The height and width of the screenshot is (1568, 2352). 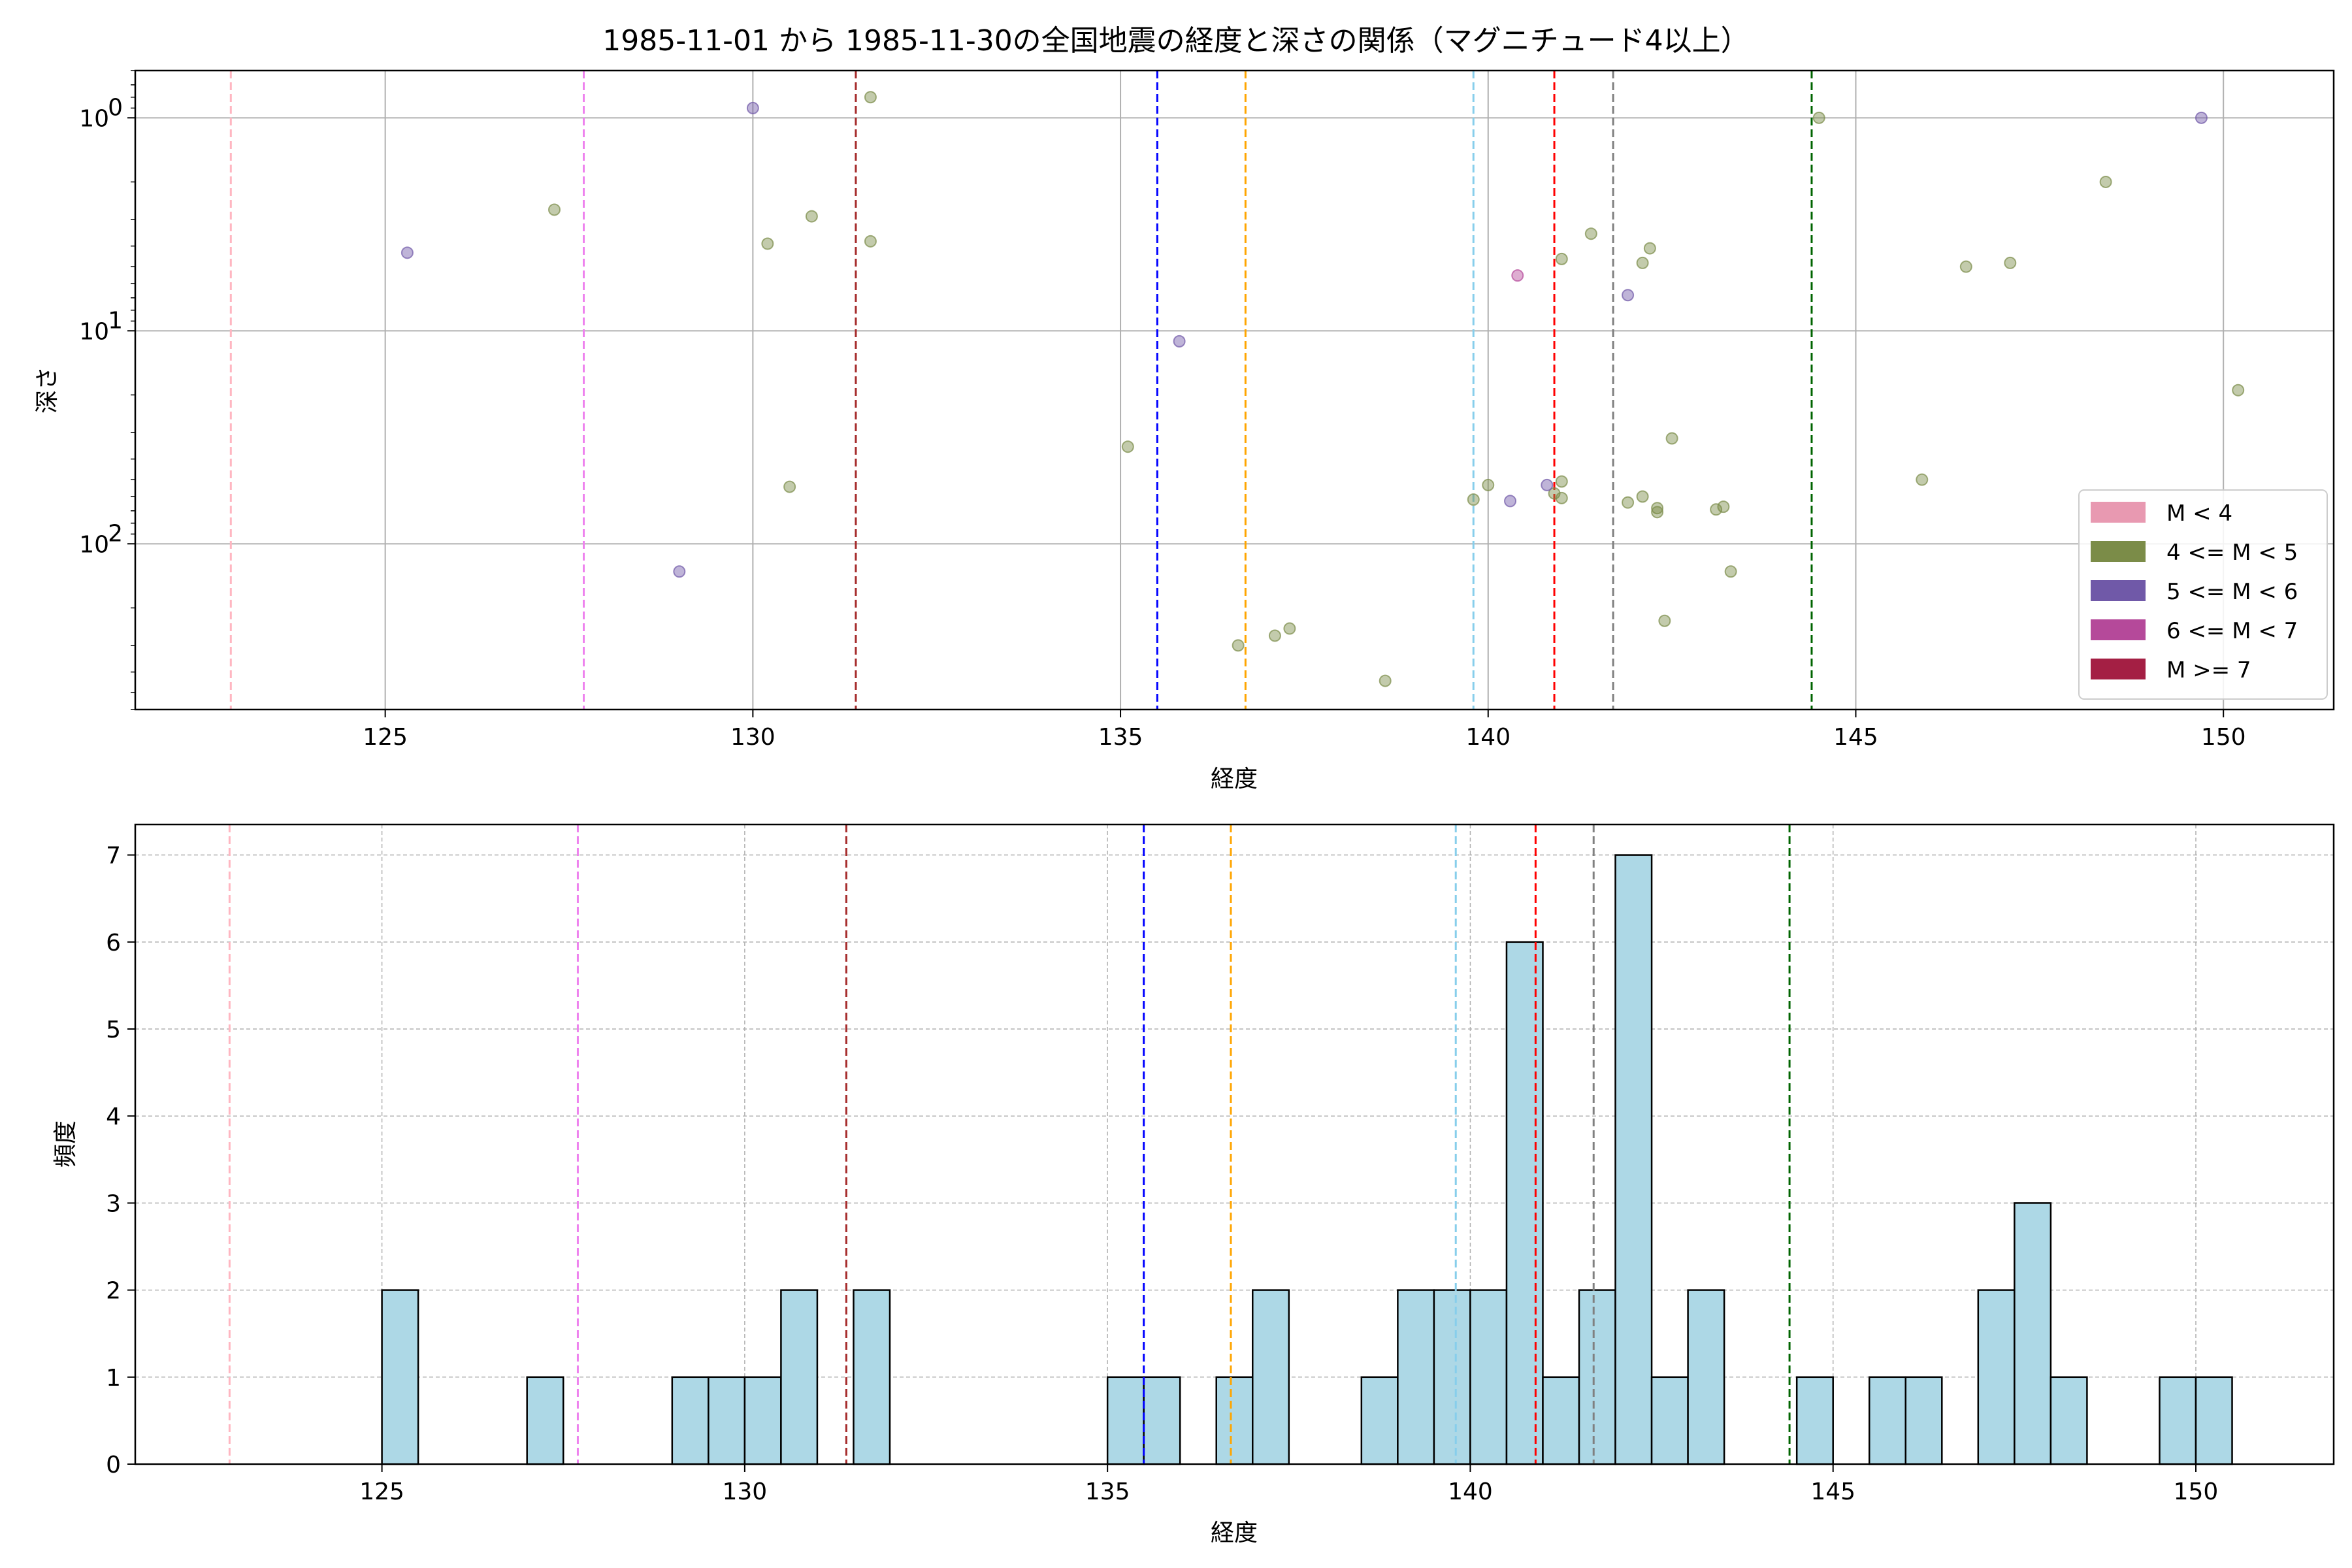 I want to click on scatter-x-axis-label: 経度, so click(x=1234, y=779).